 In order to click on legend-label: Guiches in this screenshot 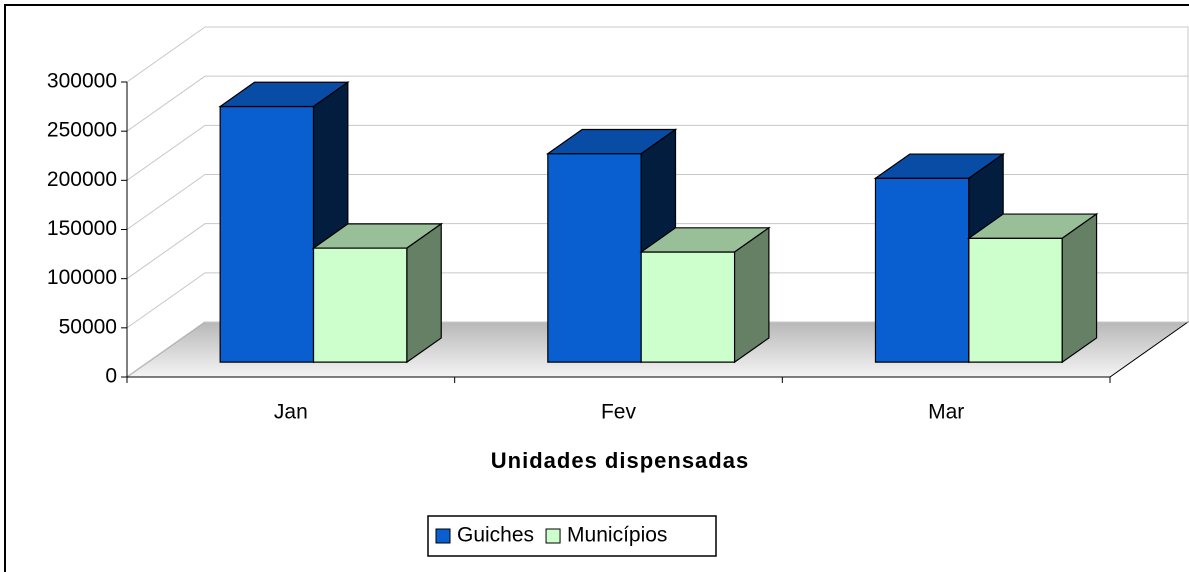, I will do `click(495, 535)`.